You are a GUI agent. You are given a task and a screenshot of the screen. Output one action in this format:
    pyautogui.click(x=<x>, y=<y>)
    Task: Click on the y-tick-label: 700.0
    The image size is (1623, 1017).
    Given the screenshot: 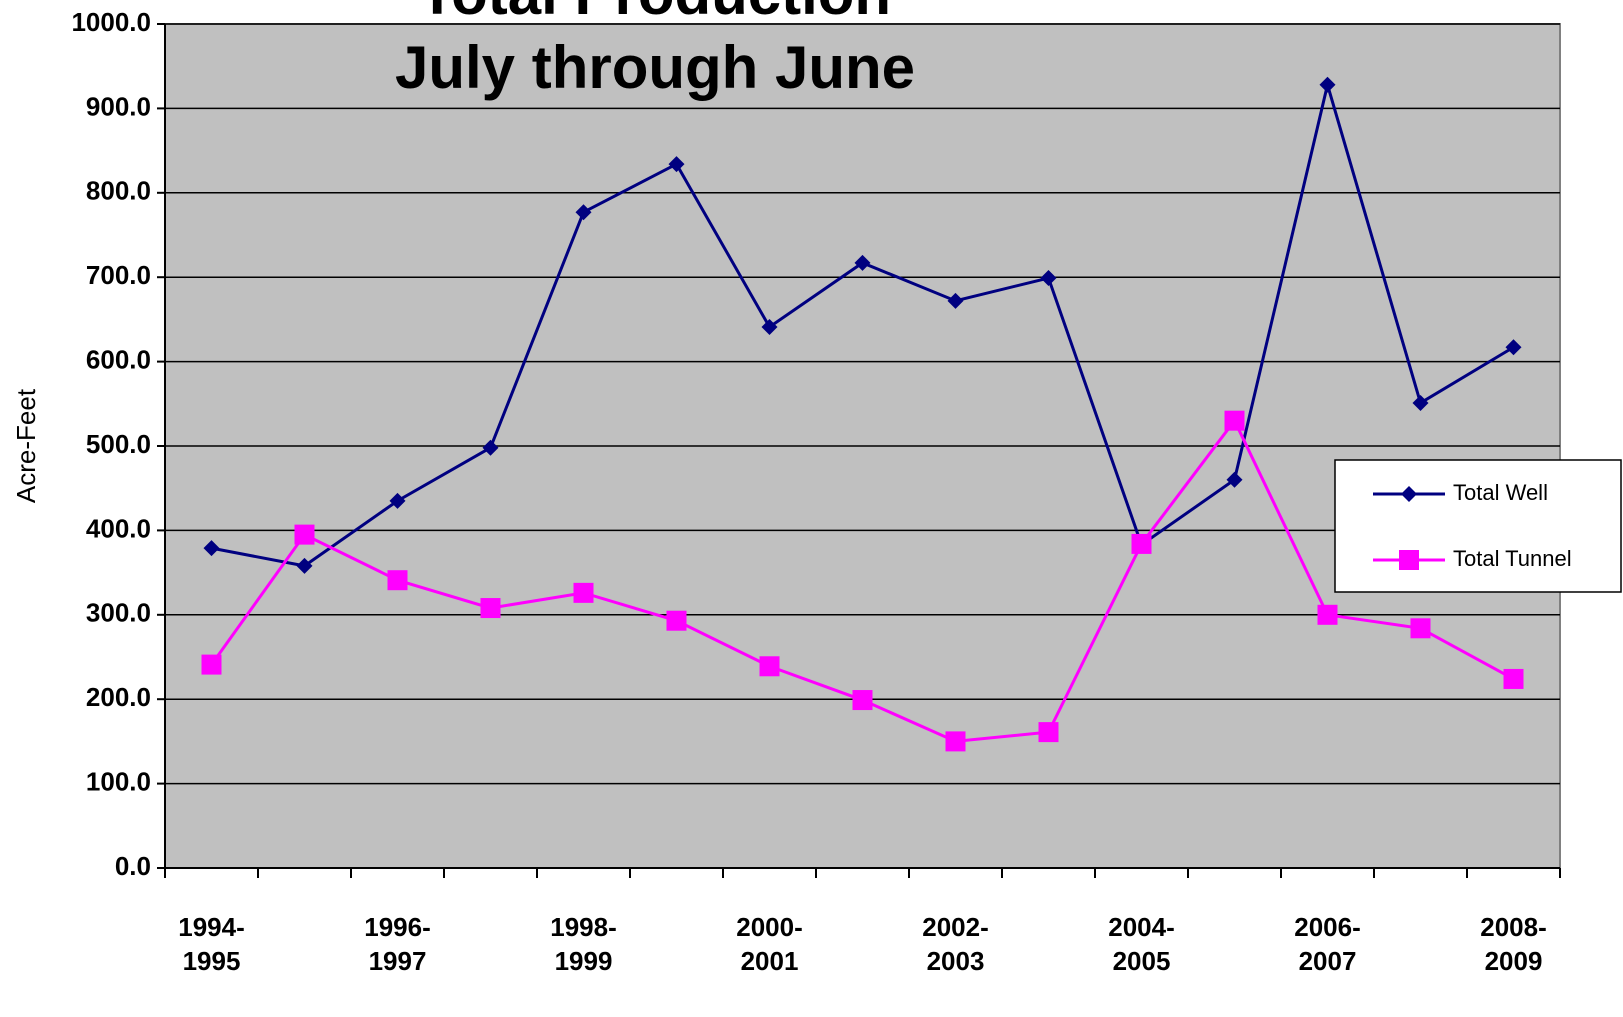 What is the action you would take?
    pyautogui.click(x=118, y=275)
    